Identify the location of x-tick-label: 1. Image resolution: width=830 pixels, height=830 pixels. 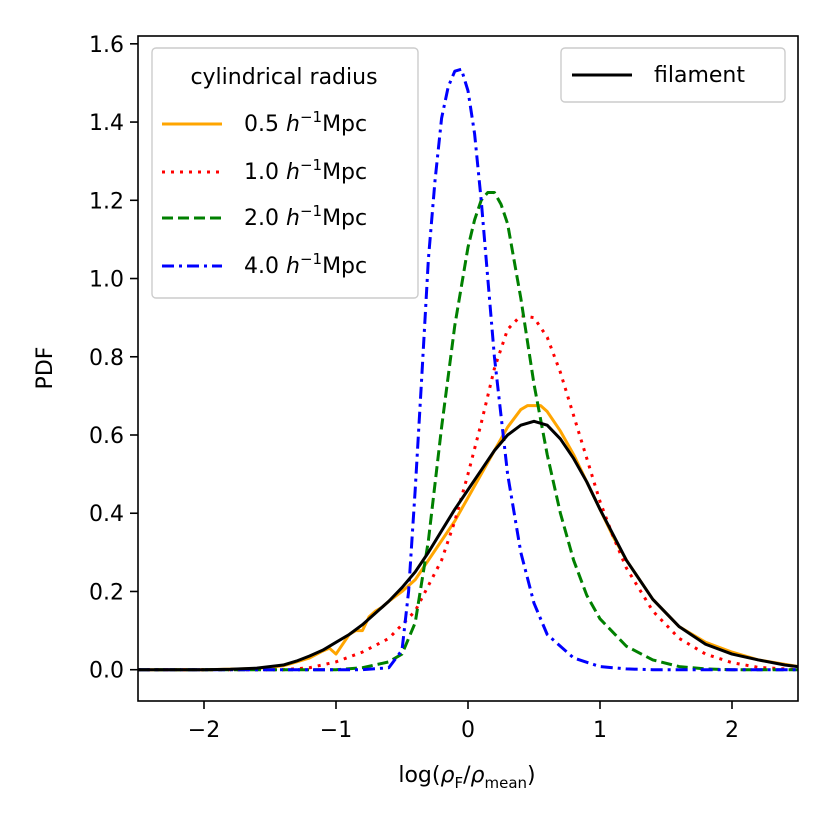
(600, 730).